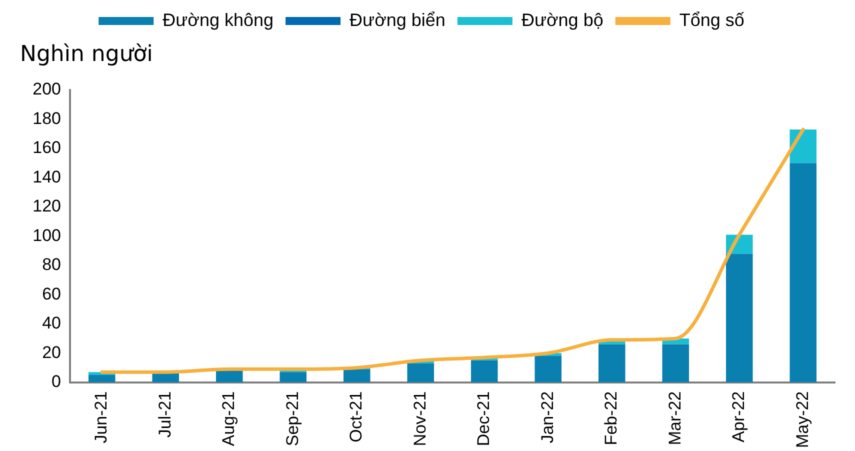  What do you see at coordinates (674, 418) in the screenshot?
I see `x-tick-label: Mar-22` at bounding box center [674, 418].